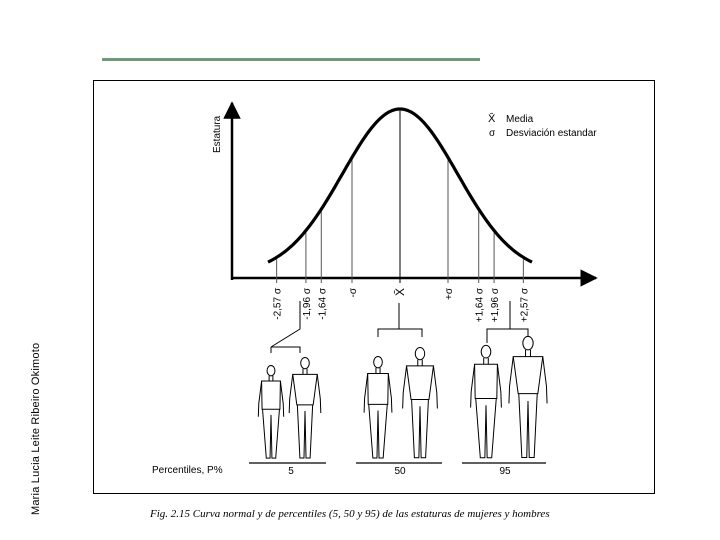  I want to click on legend-mean-label: Media, so click(520, 119).